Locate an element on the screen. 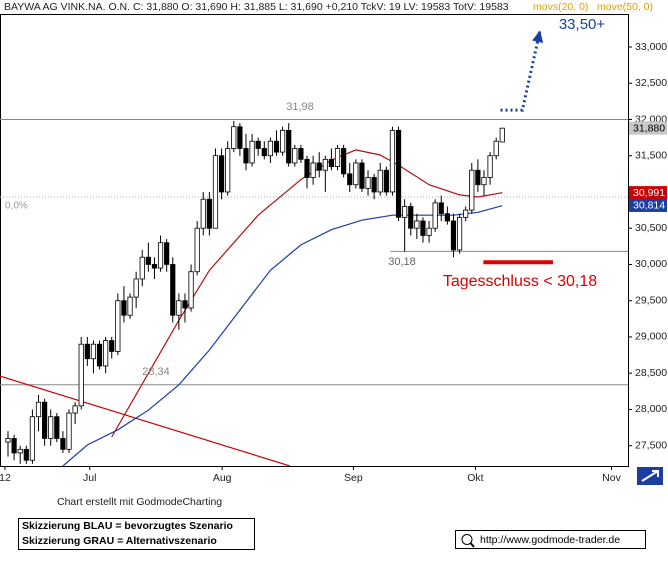  trendline is located at coordinates (145, 420).